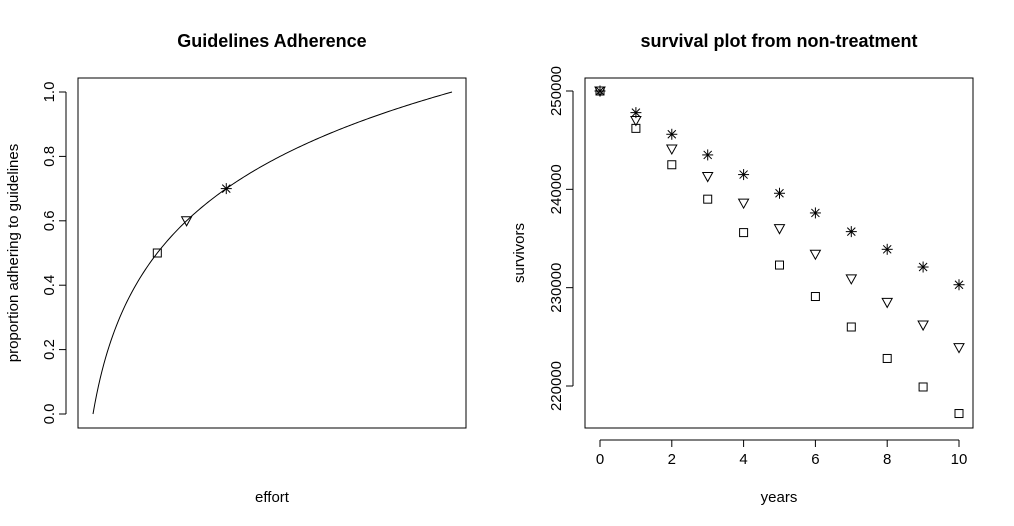 This screenshot has height=526, width=1014. Describe the element at coordinates (49, 414) in the screenshot. I see `left-y-tick-label: 0.0` at that location.